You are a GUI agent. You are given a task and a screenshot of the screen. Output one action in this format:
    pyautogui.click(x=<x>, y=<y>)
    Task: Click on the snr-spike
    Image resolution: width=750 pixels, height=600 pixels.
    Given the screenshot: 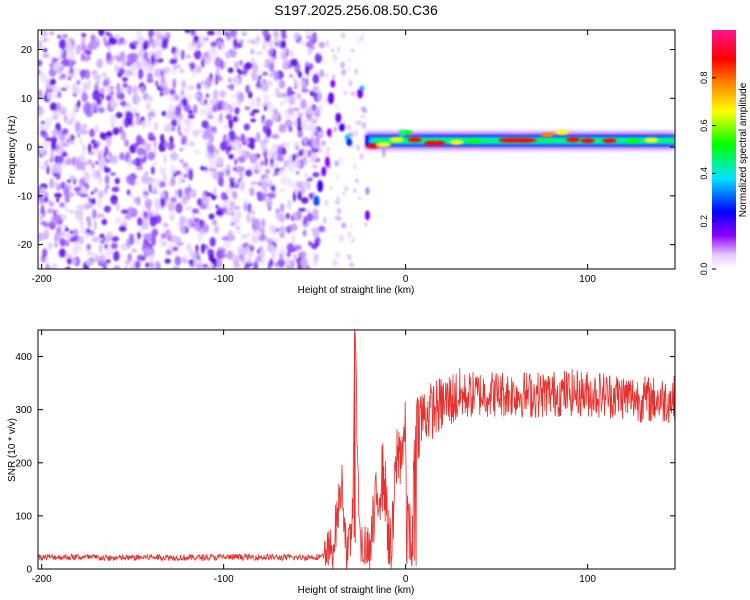 What is the action you would take?
    pyautogui.click(x=354, y=436)
    